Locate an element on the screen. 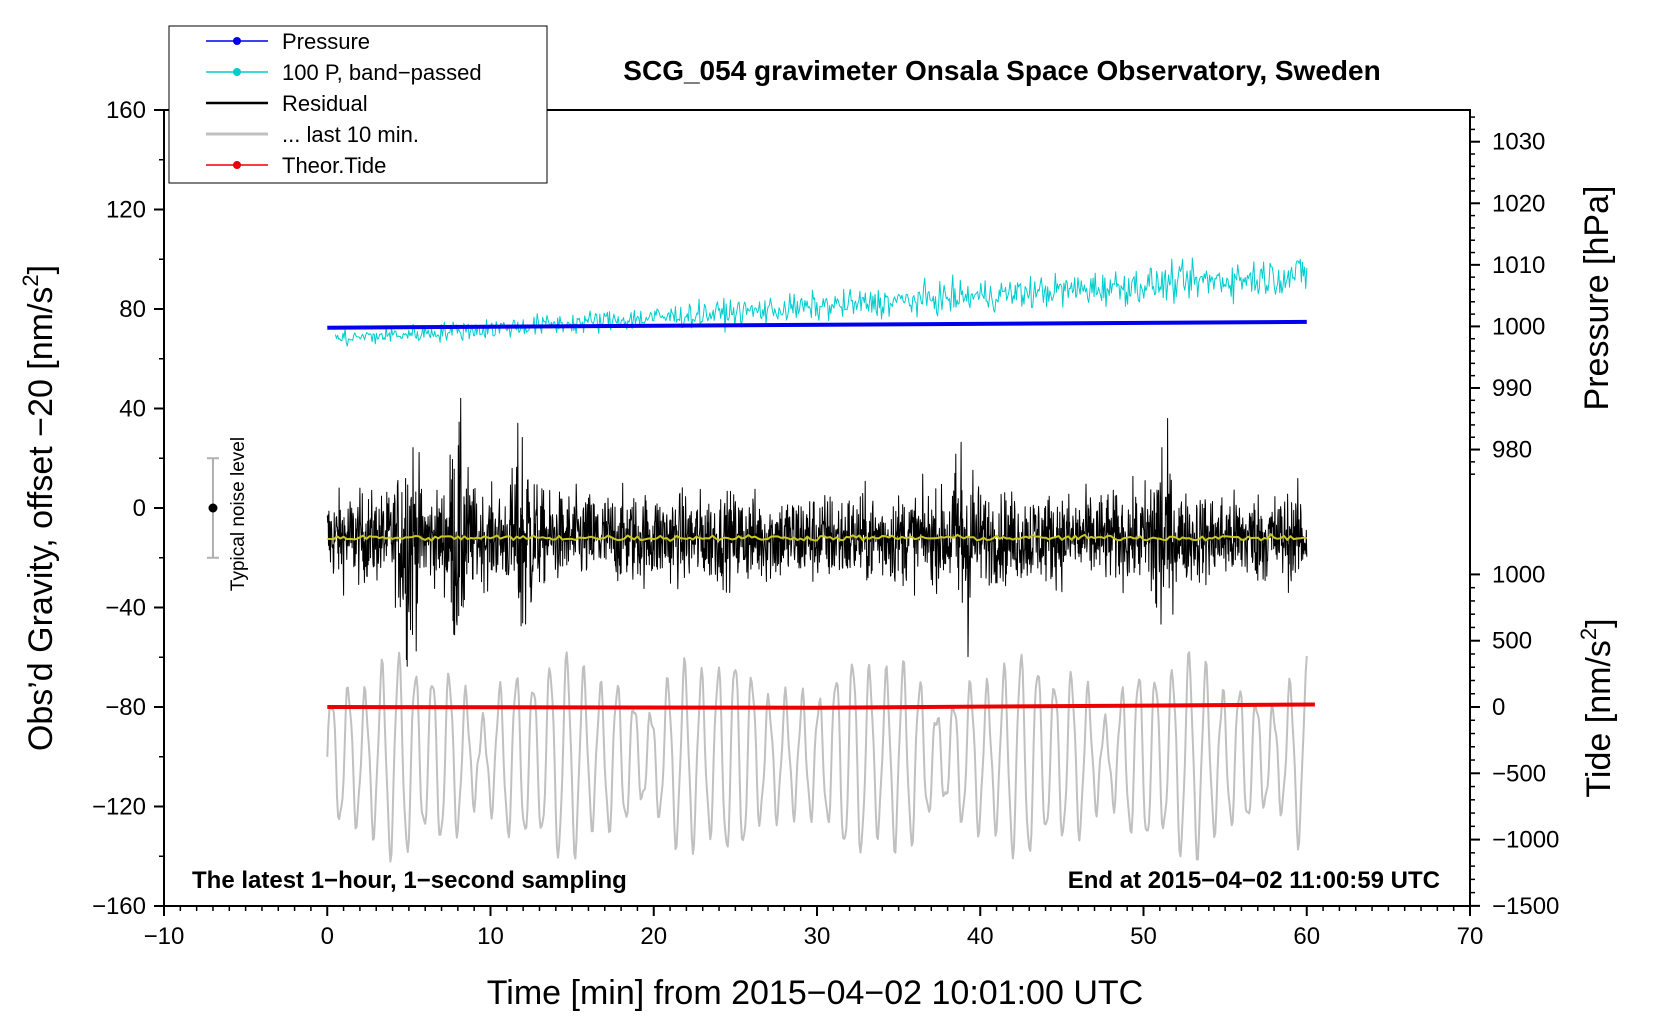 Image resolution: width=1660 pixels, height=1020 pixels. y-tick-label: −160 is located at coordinates (119, 906).